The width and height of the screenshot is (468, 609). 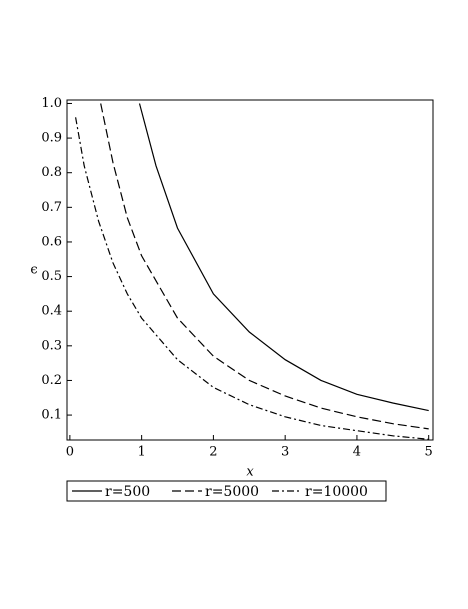 What do you see at coordinates (250, 472) in the screenshot?
I see `x-axis-label: x` at bounding box center [250, 472].